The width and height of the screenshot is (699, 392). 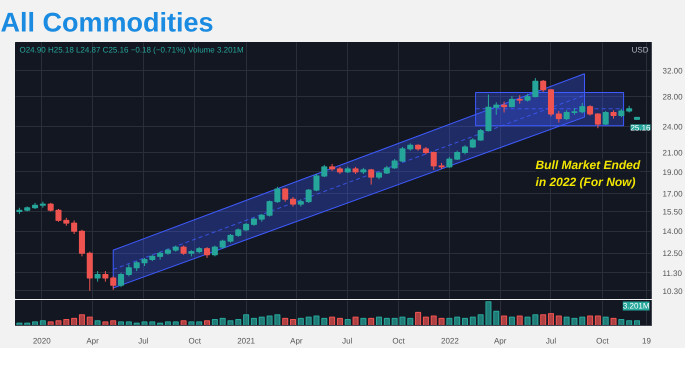 What do you see at coordinates (673, 71) in the screenshot?
I see `y-tick-label: 32.00` at bounding box center [673, 71].